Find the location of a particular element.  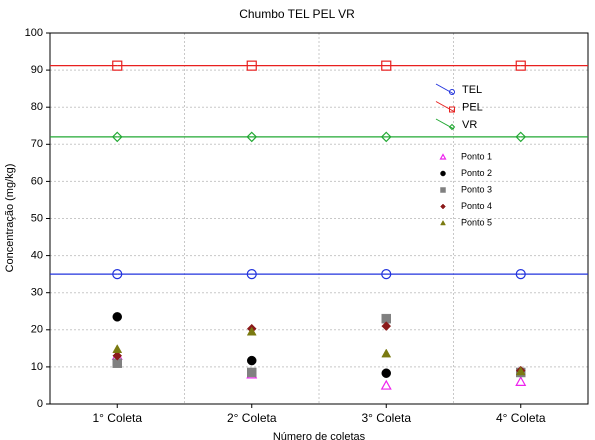

legend-label: Ponto 3 is located at coordinates (476, 189).